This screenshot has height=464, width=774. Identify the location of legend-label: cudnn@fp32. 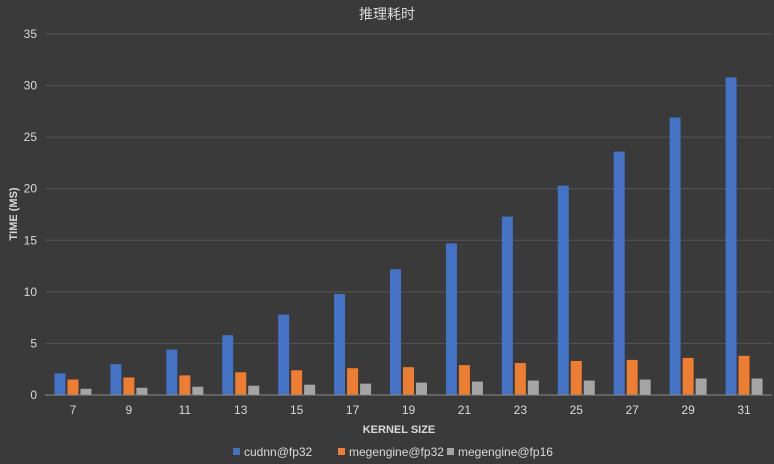
(278, 452).